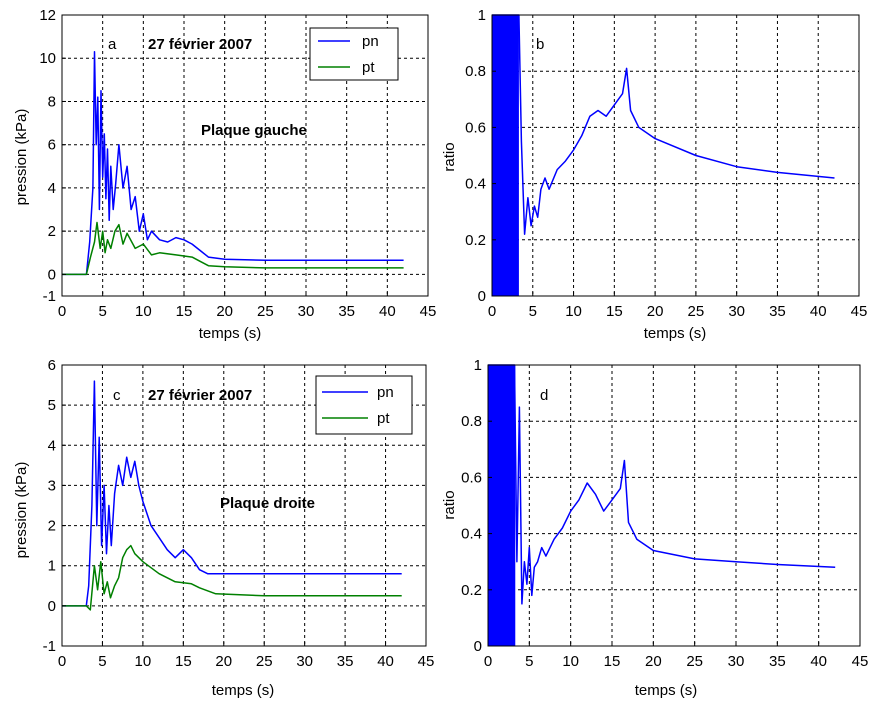 Image resolution: width=871 pixels, height=702 pixels. What do you see at coordinates (492, 311) in the screenshot?
I see `xtick-label-b: 0` at bounding box center [492, 311].